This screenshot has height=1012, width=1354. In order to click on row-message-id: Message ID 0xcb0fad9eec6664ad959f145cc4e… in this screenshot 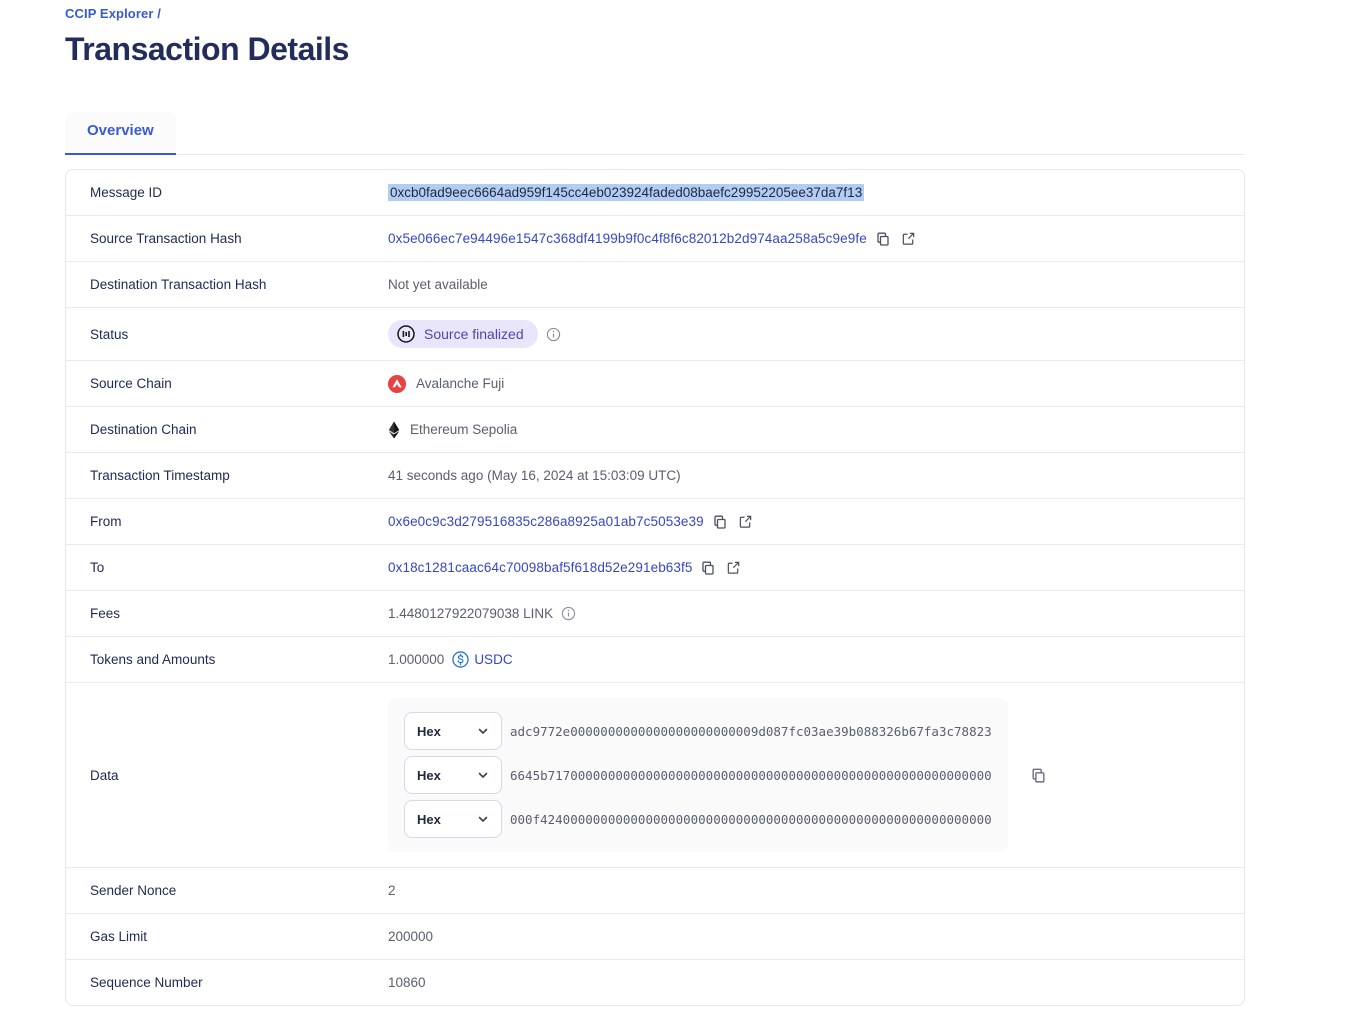, I will do `click(655, 193)`.